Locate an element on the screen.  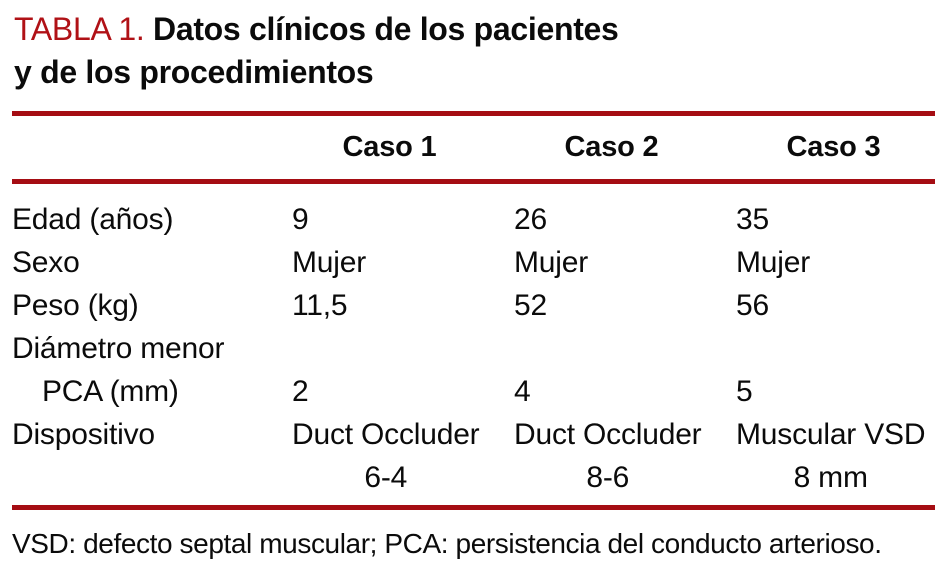
column-header-row: Caso 1 Caso 2 Caso 3 is located at coordinates (473, 147).